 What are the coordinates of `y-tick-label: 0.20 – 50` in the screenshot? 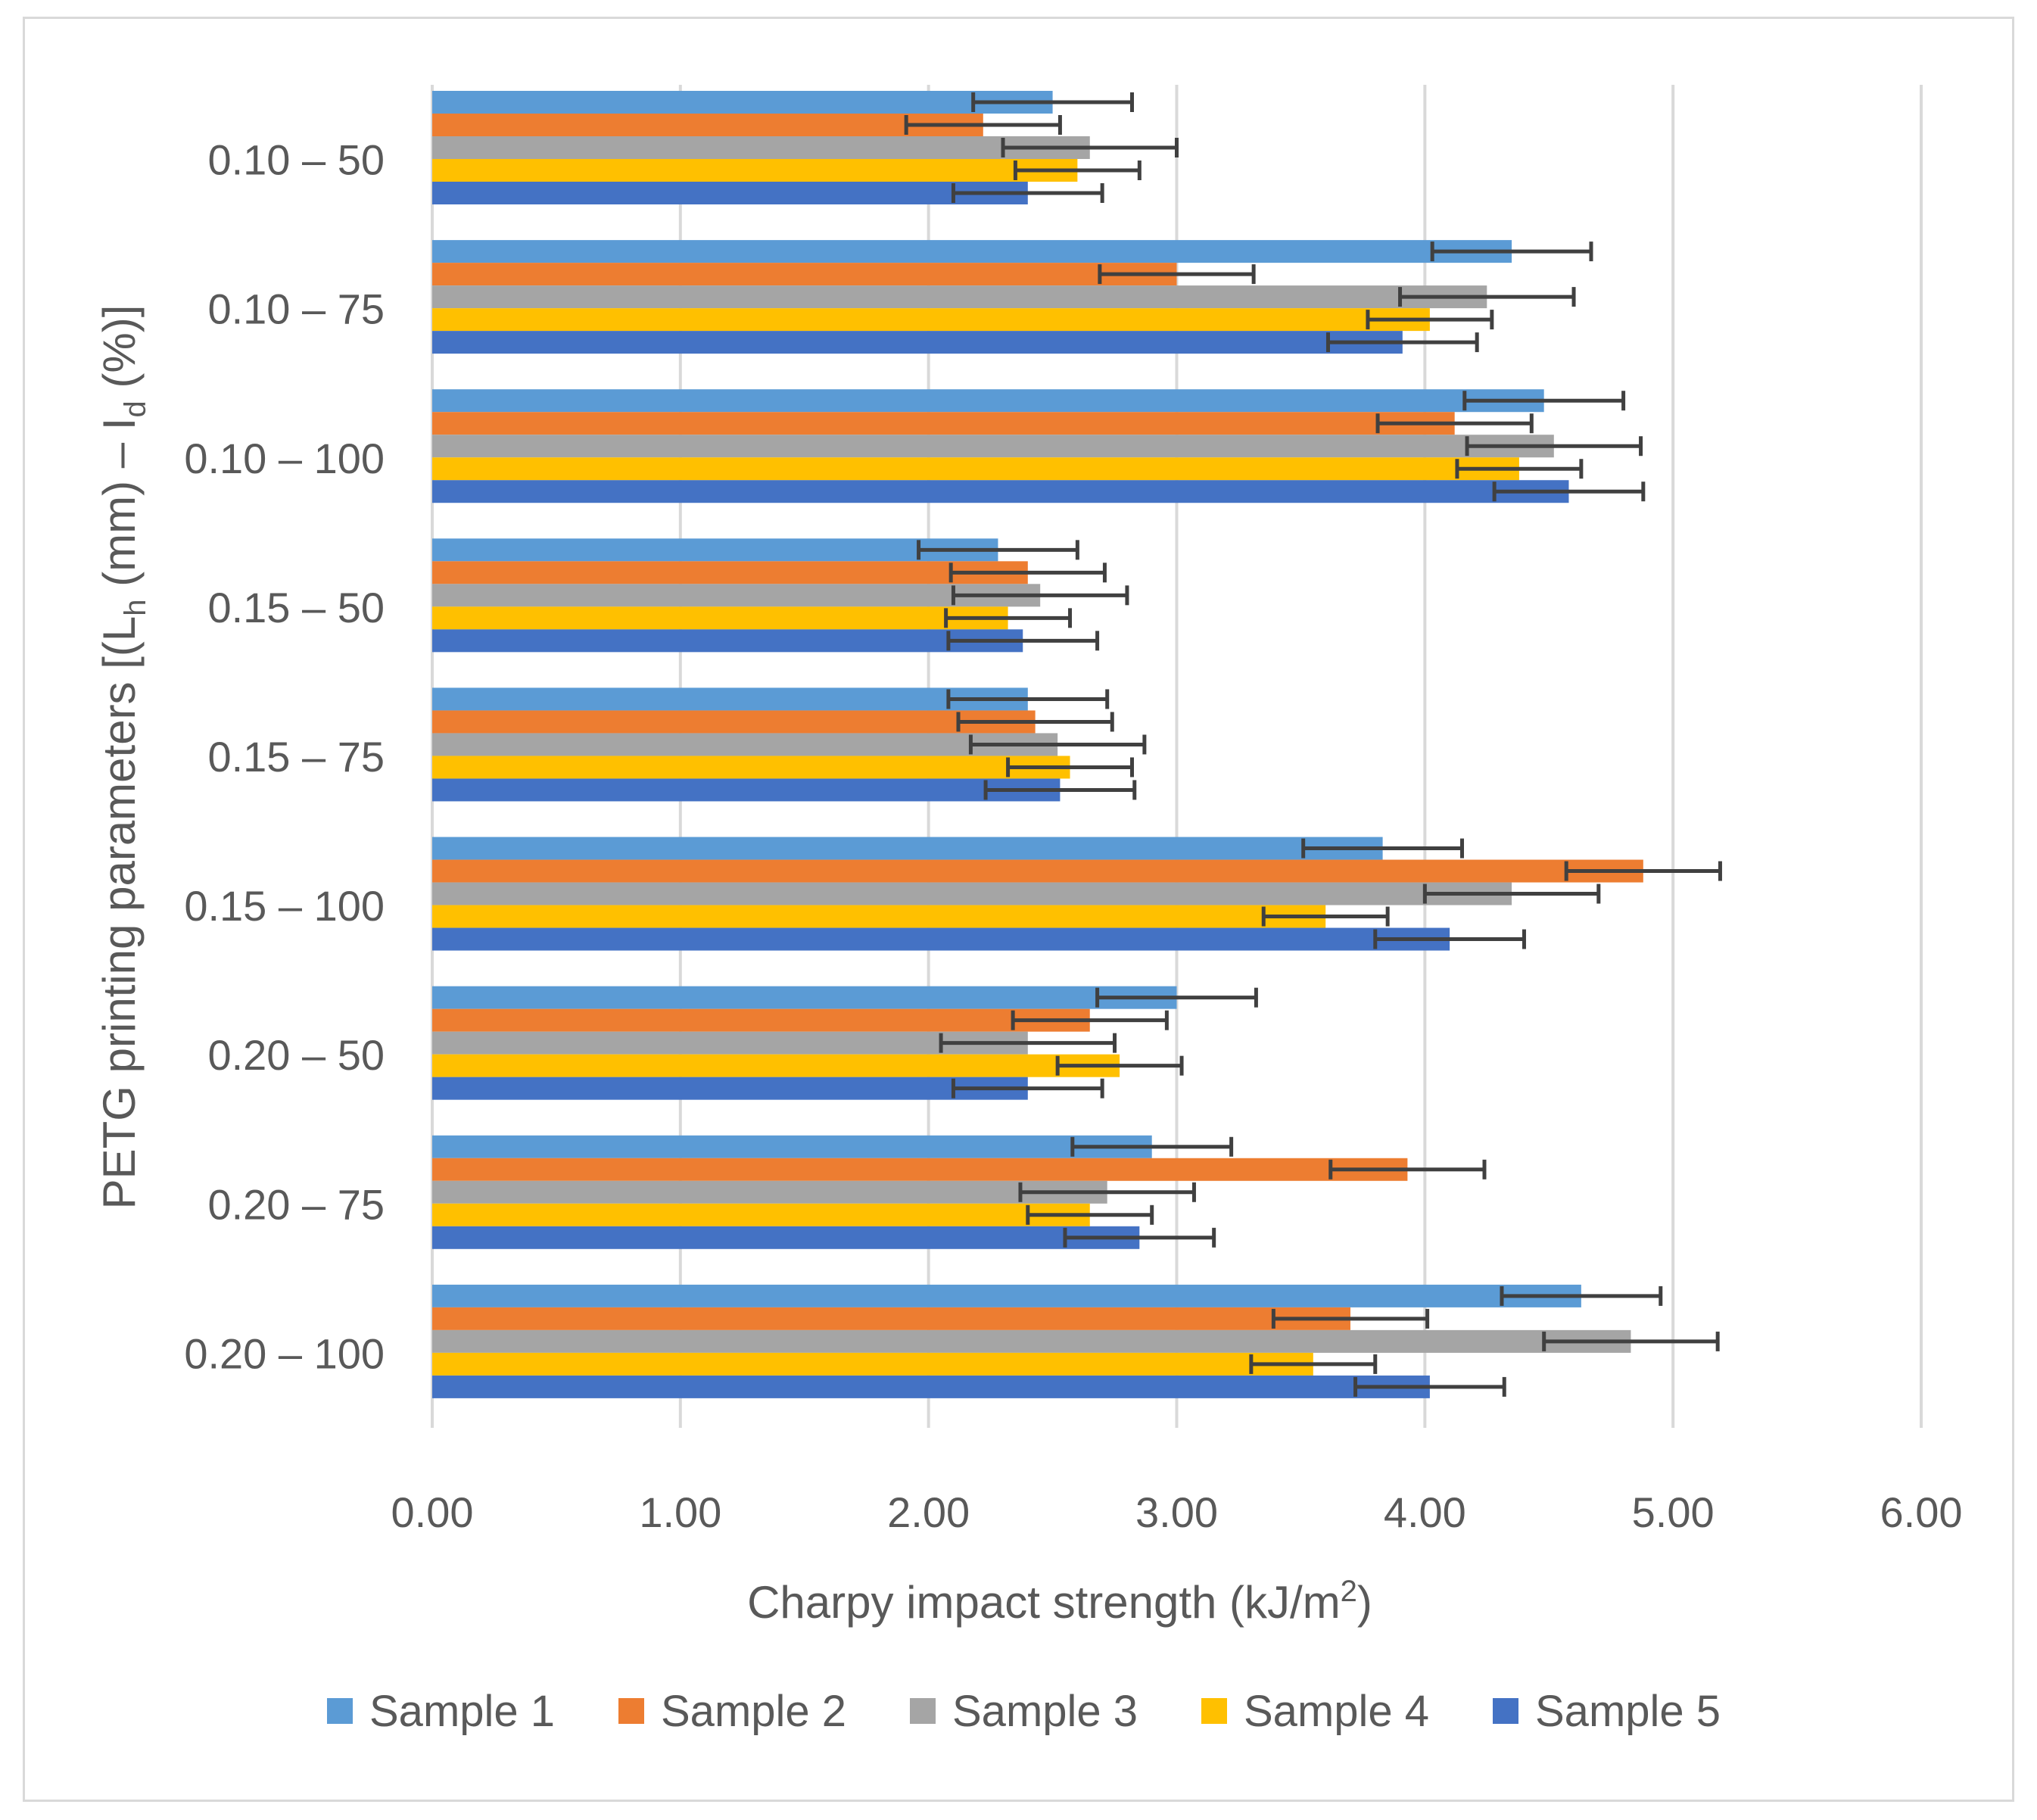 It's located at (296, 1055).